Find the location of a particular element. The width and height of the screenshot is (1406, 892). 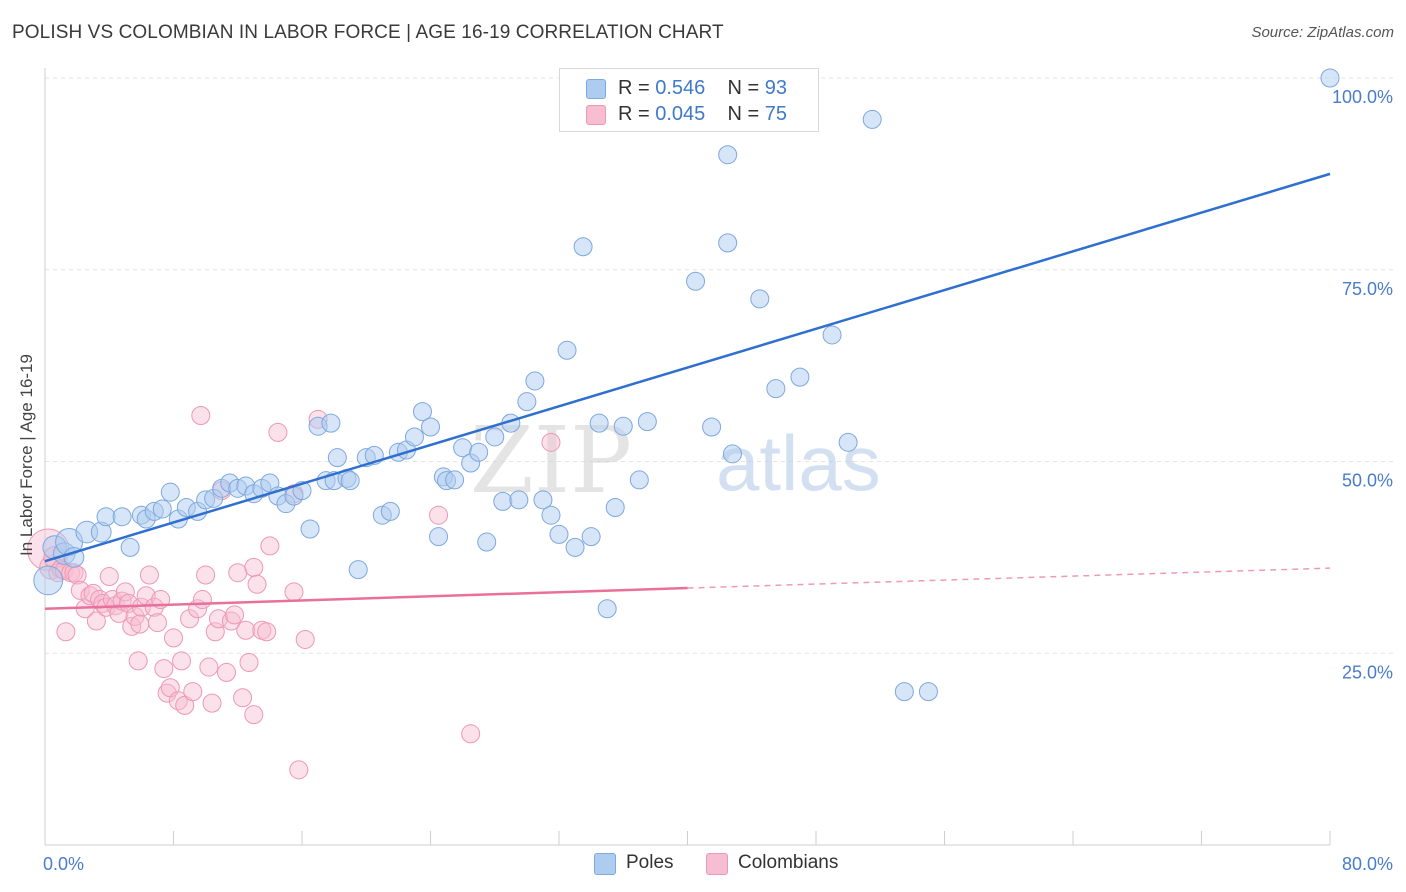

y-tick-label: 50.0% is located at coordinates (1367, 481).